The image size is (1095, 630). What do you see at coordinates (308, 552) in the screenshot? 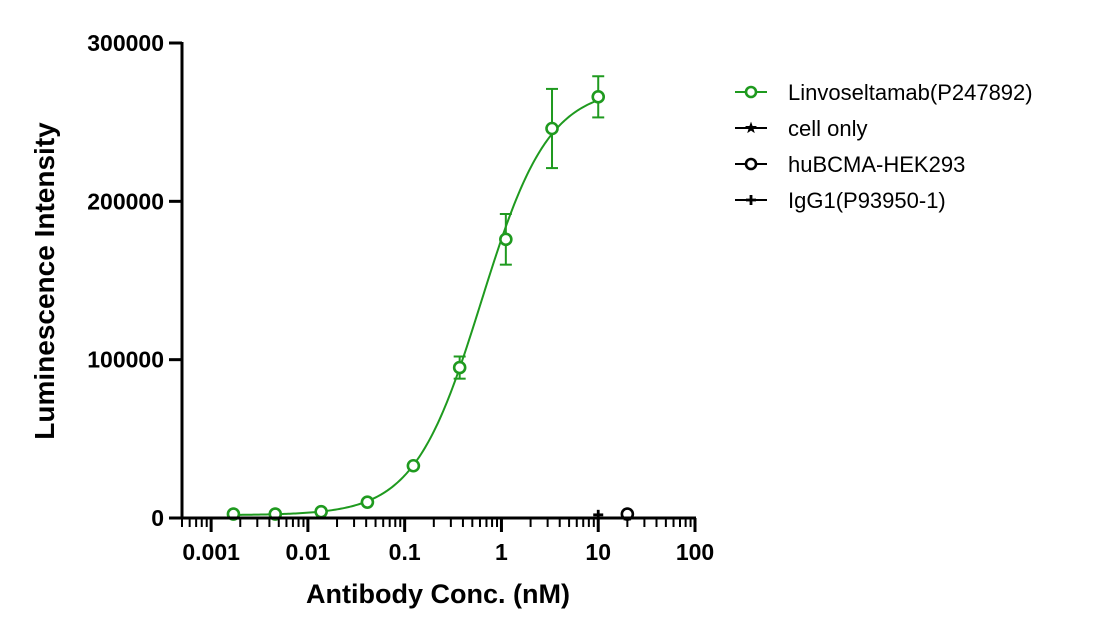
I see `x-tick-label: 0.01` at bounding box center [308, 552].